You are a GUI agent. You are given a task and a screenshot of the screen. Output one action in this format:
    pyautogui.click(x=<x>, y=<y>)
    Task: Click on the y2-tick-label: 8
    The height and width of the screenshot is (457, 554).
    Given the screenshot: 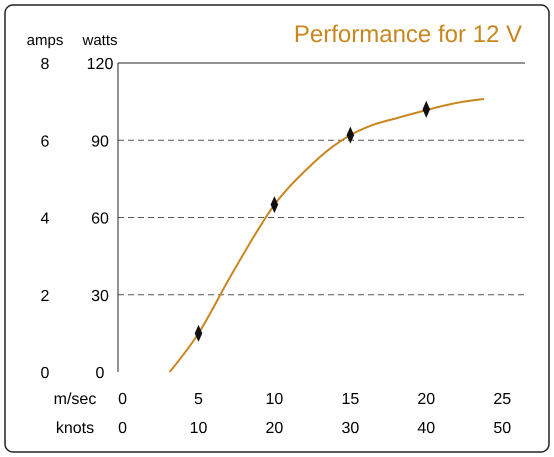 What is the action you would take?
    pyautogui.click(x=45, y=64)
    